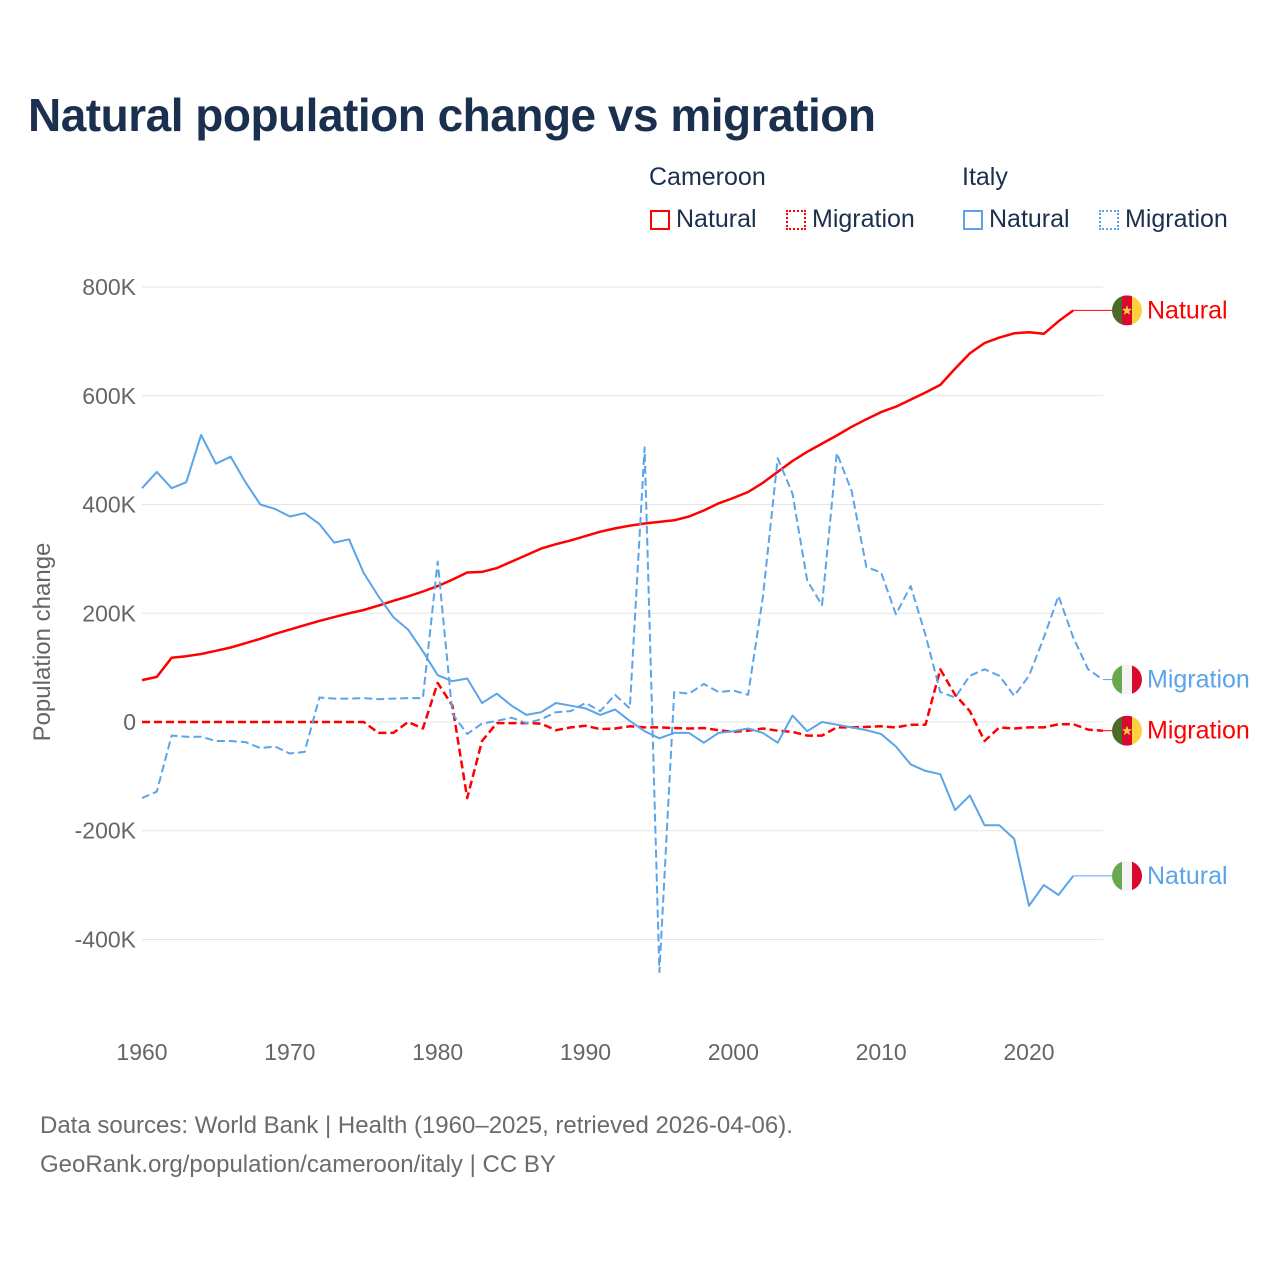  I want to click on legend-group-italy: Italy, so click(985, 177).